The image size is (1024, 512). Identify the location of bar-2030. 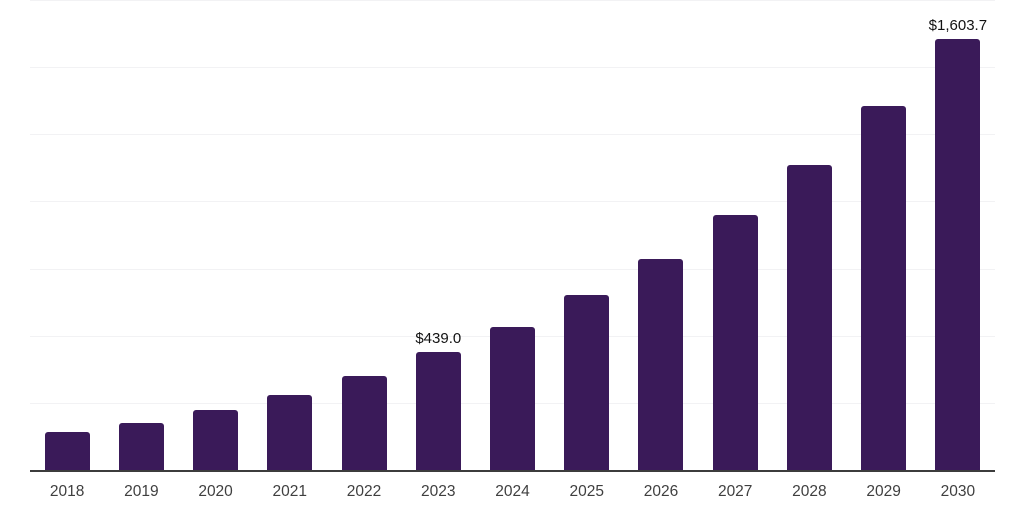
(958, 254).